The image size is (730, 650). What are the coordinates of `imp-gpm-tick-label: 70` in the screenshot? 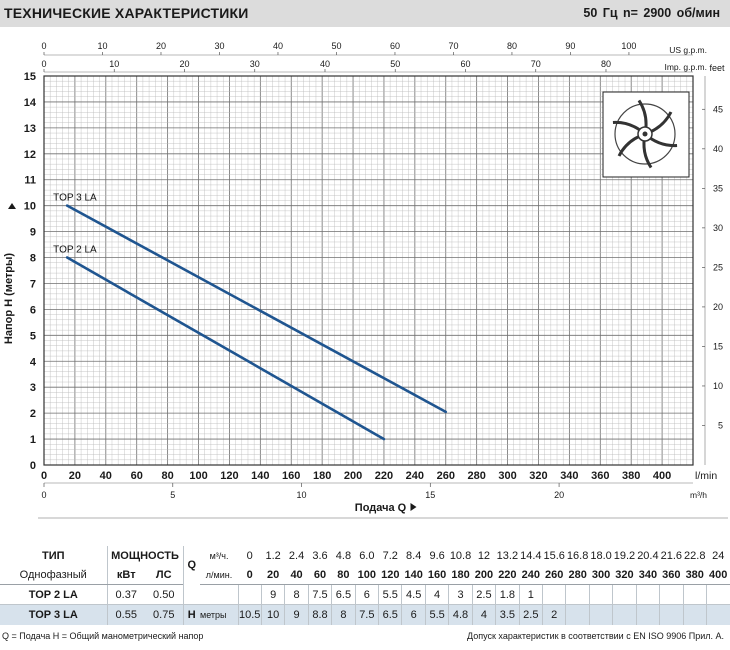 It's located at (536, 64).